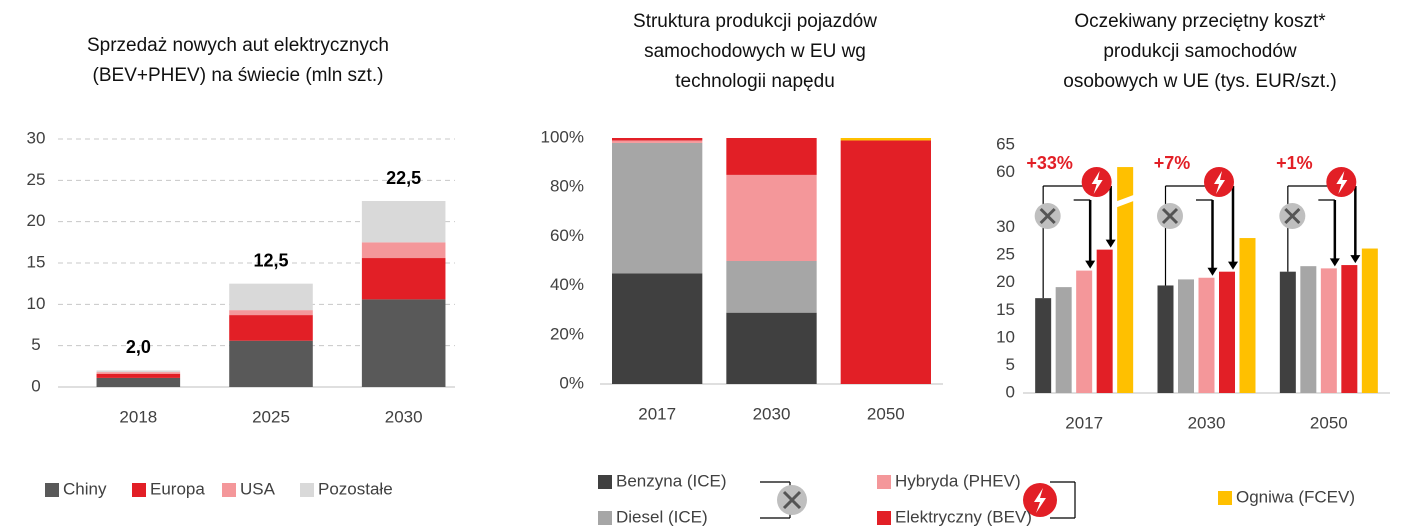  What do you see at coordinates (567, 284) in the screenshot?
I see `y-tick-label: 40%` at bounding box center [567, 284].